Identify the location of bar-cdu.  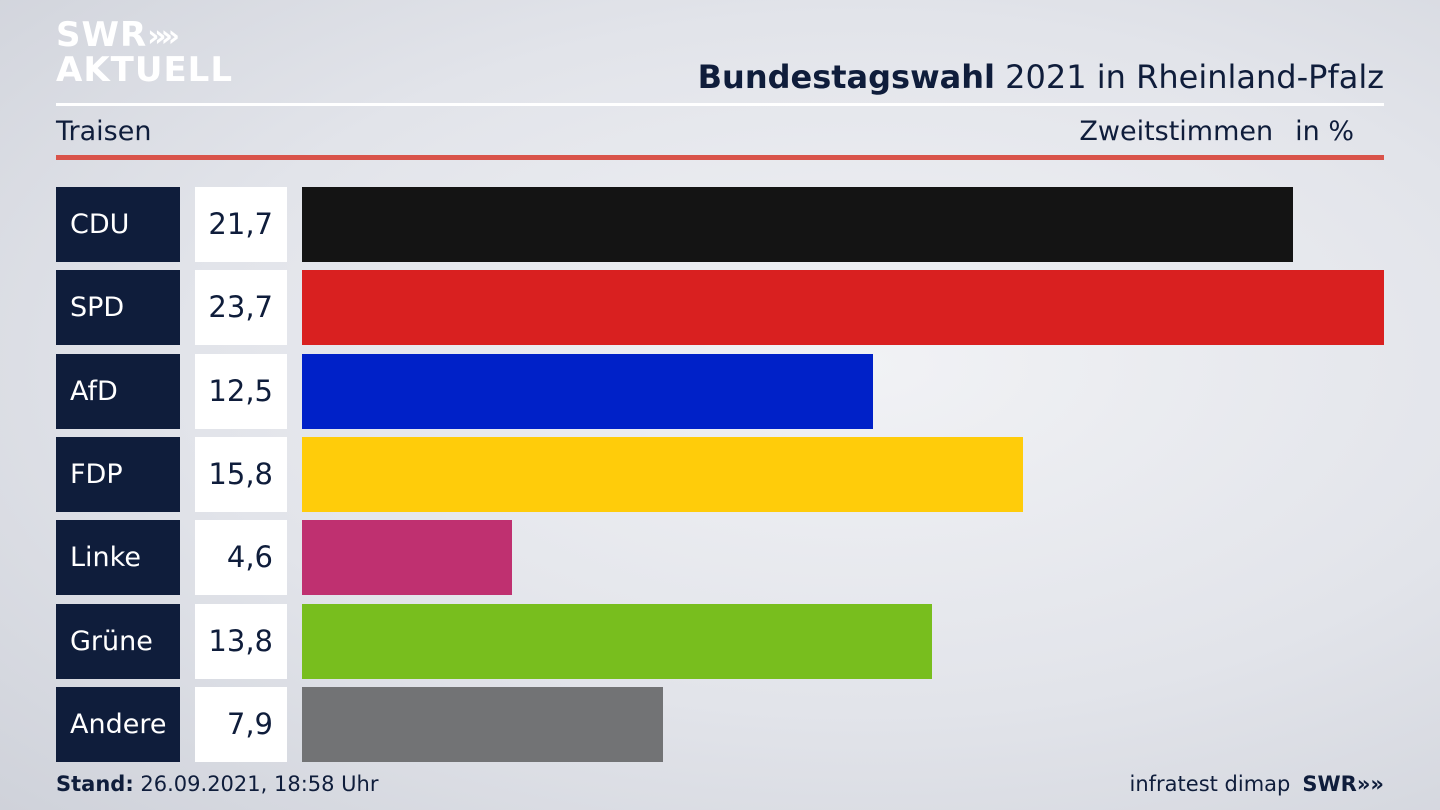
(797, 224).